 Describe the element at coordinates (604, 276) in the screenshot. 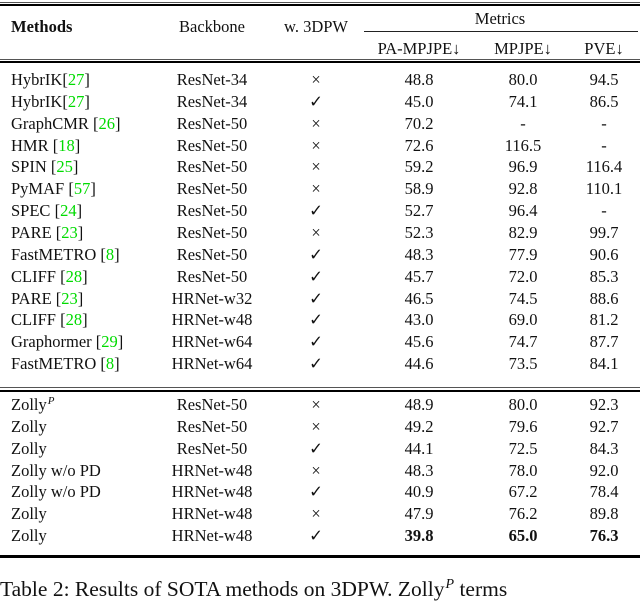

I see `pve-cell: 85.3` at that location.